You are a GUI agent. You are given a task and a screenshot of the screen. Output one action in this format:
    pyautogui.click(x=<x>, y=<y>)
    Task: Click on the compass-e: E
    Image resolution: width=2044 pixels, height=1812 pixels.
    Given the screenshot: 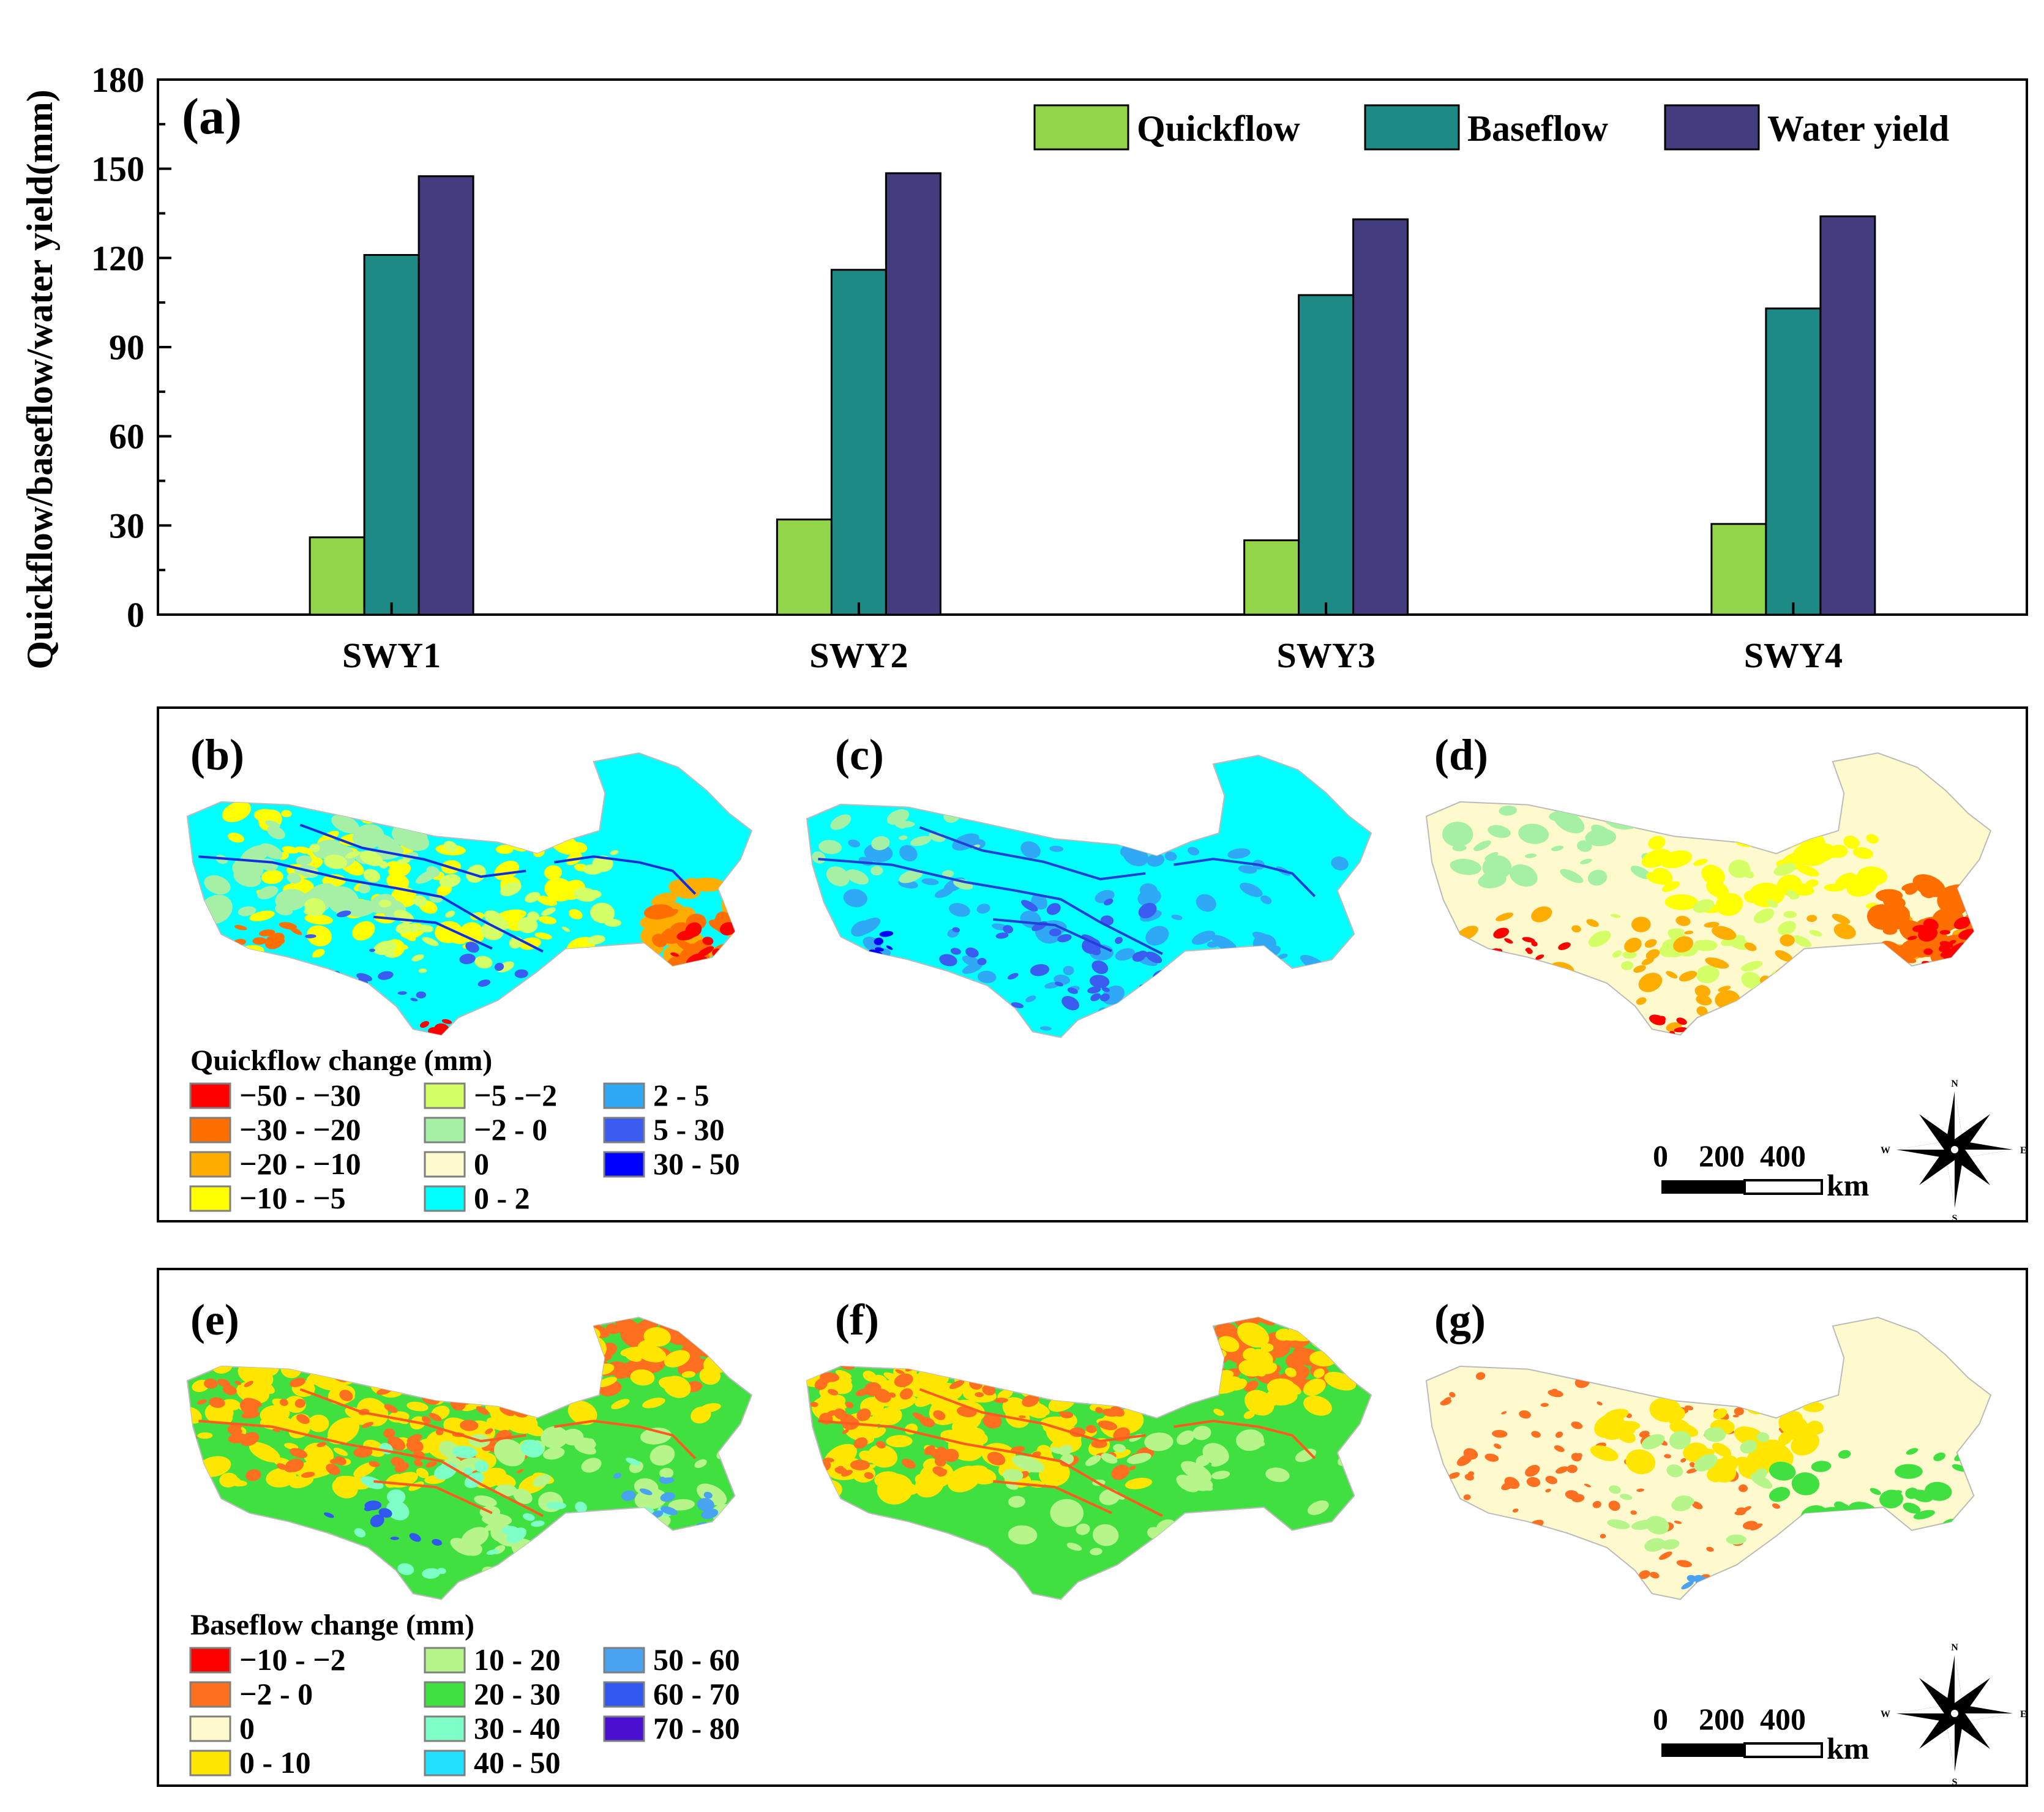 What is the action you would take?
    pyautogui.click(x=2023, y=1150)
    